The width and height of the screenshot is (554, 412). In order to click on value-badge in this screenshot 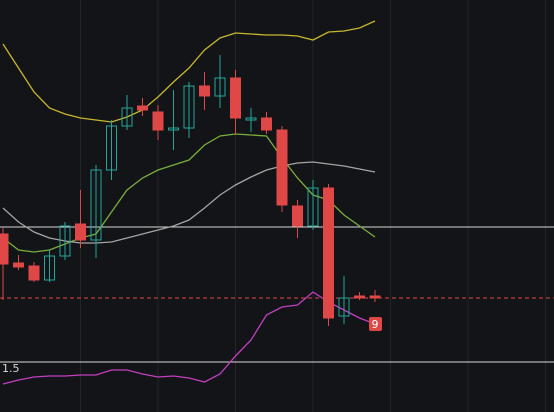, I will do `click(375, 324)`.